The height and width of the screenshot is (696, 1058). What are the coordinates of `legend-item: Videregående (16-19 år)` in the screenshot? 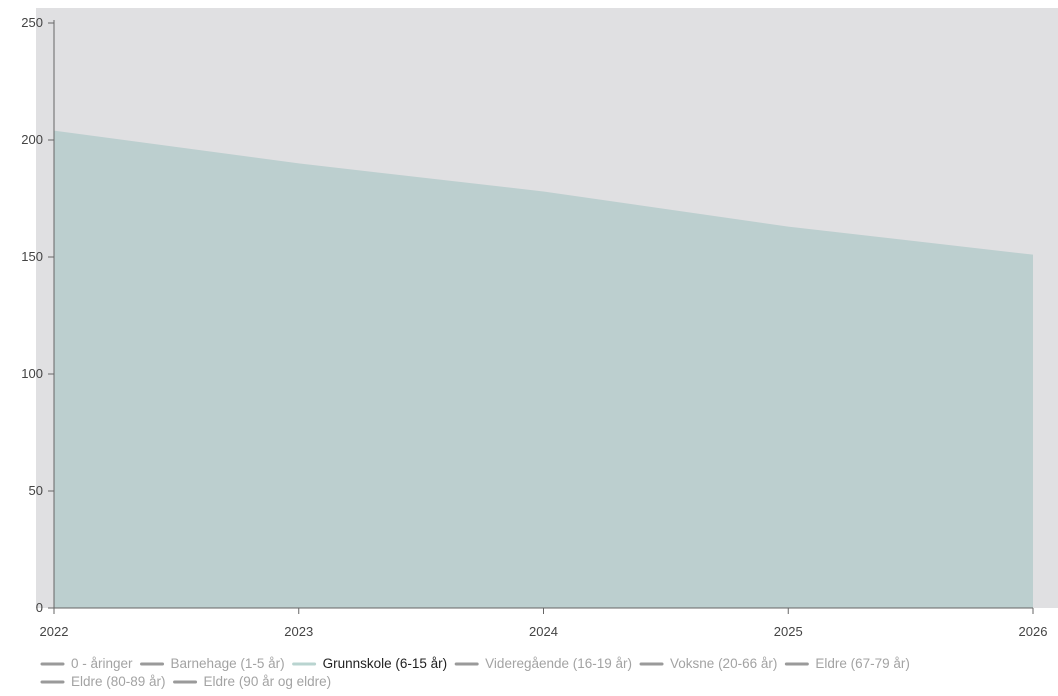 It's located at (543, 663).